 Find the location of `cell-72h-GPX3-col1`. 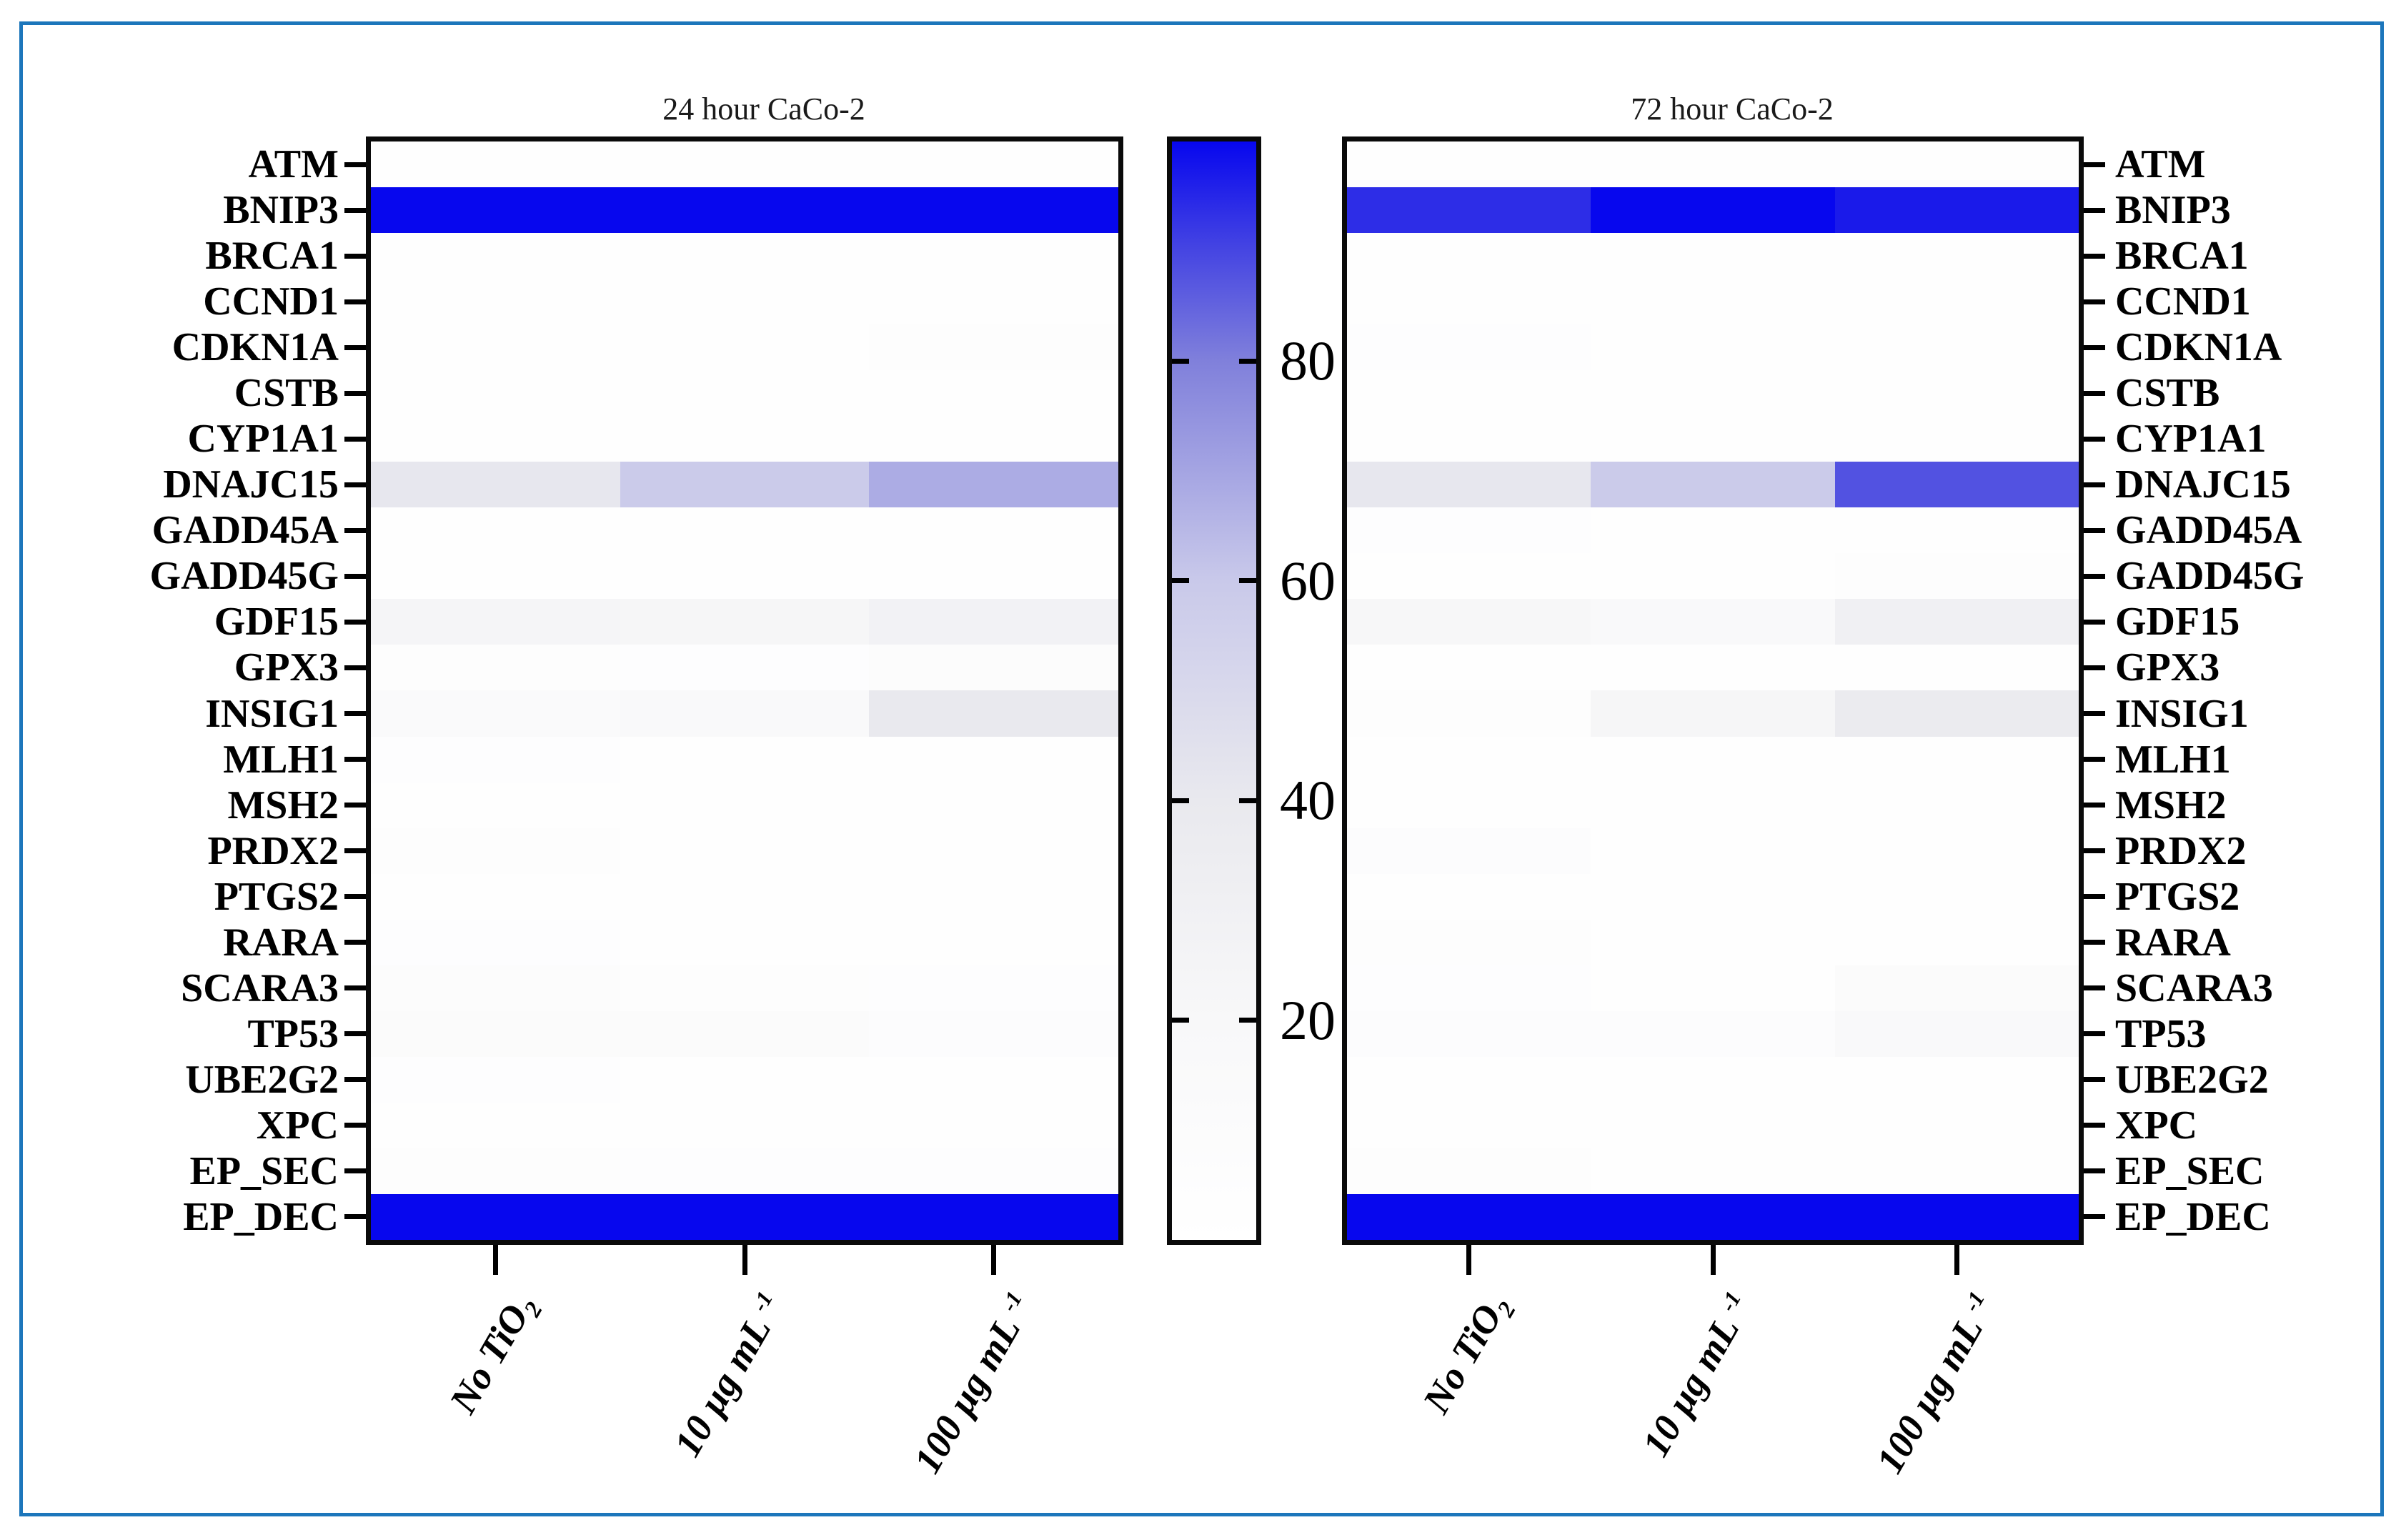

cell-72h-GPX3-col1 is located at coordinates (1469, 668).